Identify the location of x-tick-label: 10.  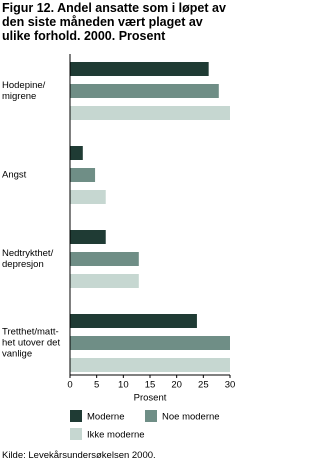
(123, 385).